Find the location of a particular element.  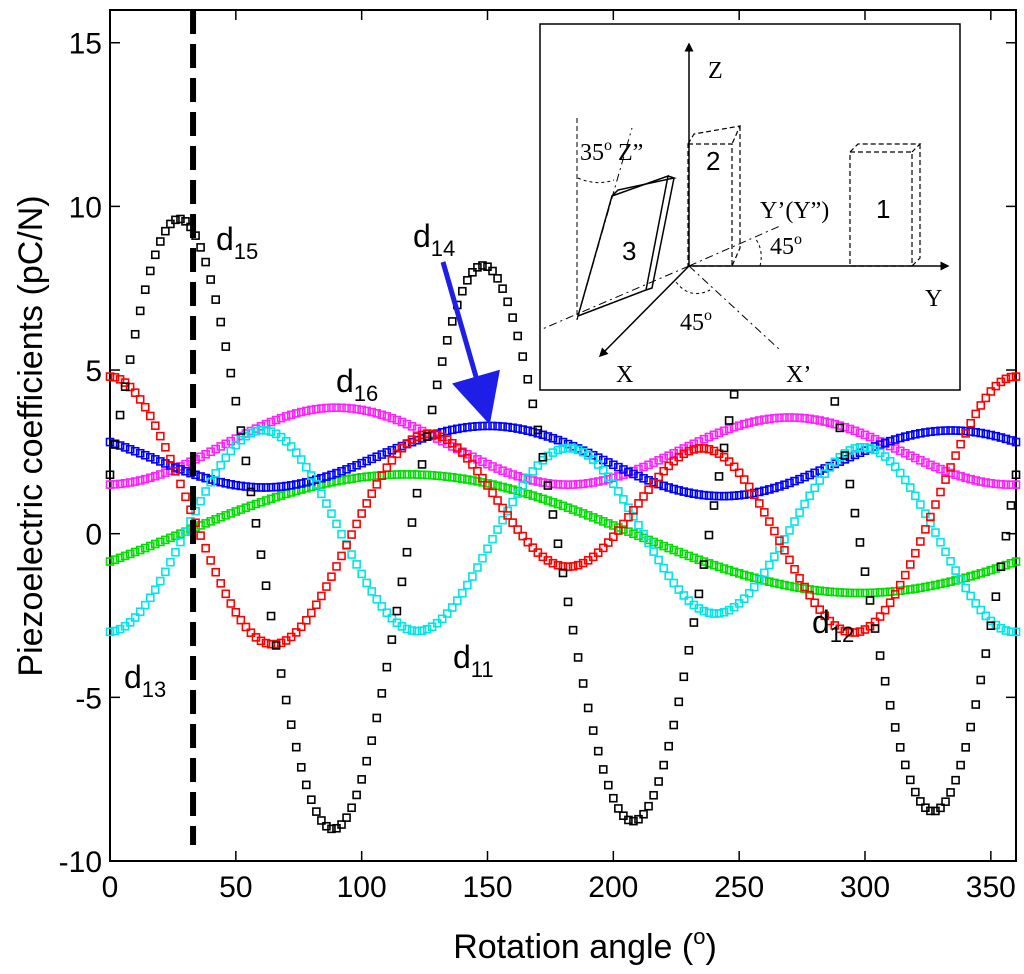

angle-arc-z is located at coordinates (596, 180).